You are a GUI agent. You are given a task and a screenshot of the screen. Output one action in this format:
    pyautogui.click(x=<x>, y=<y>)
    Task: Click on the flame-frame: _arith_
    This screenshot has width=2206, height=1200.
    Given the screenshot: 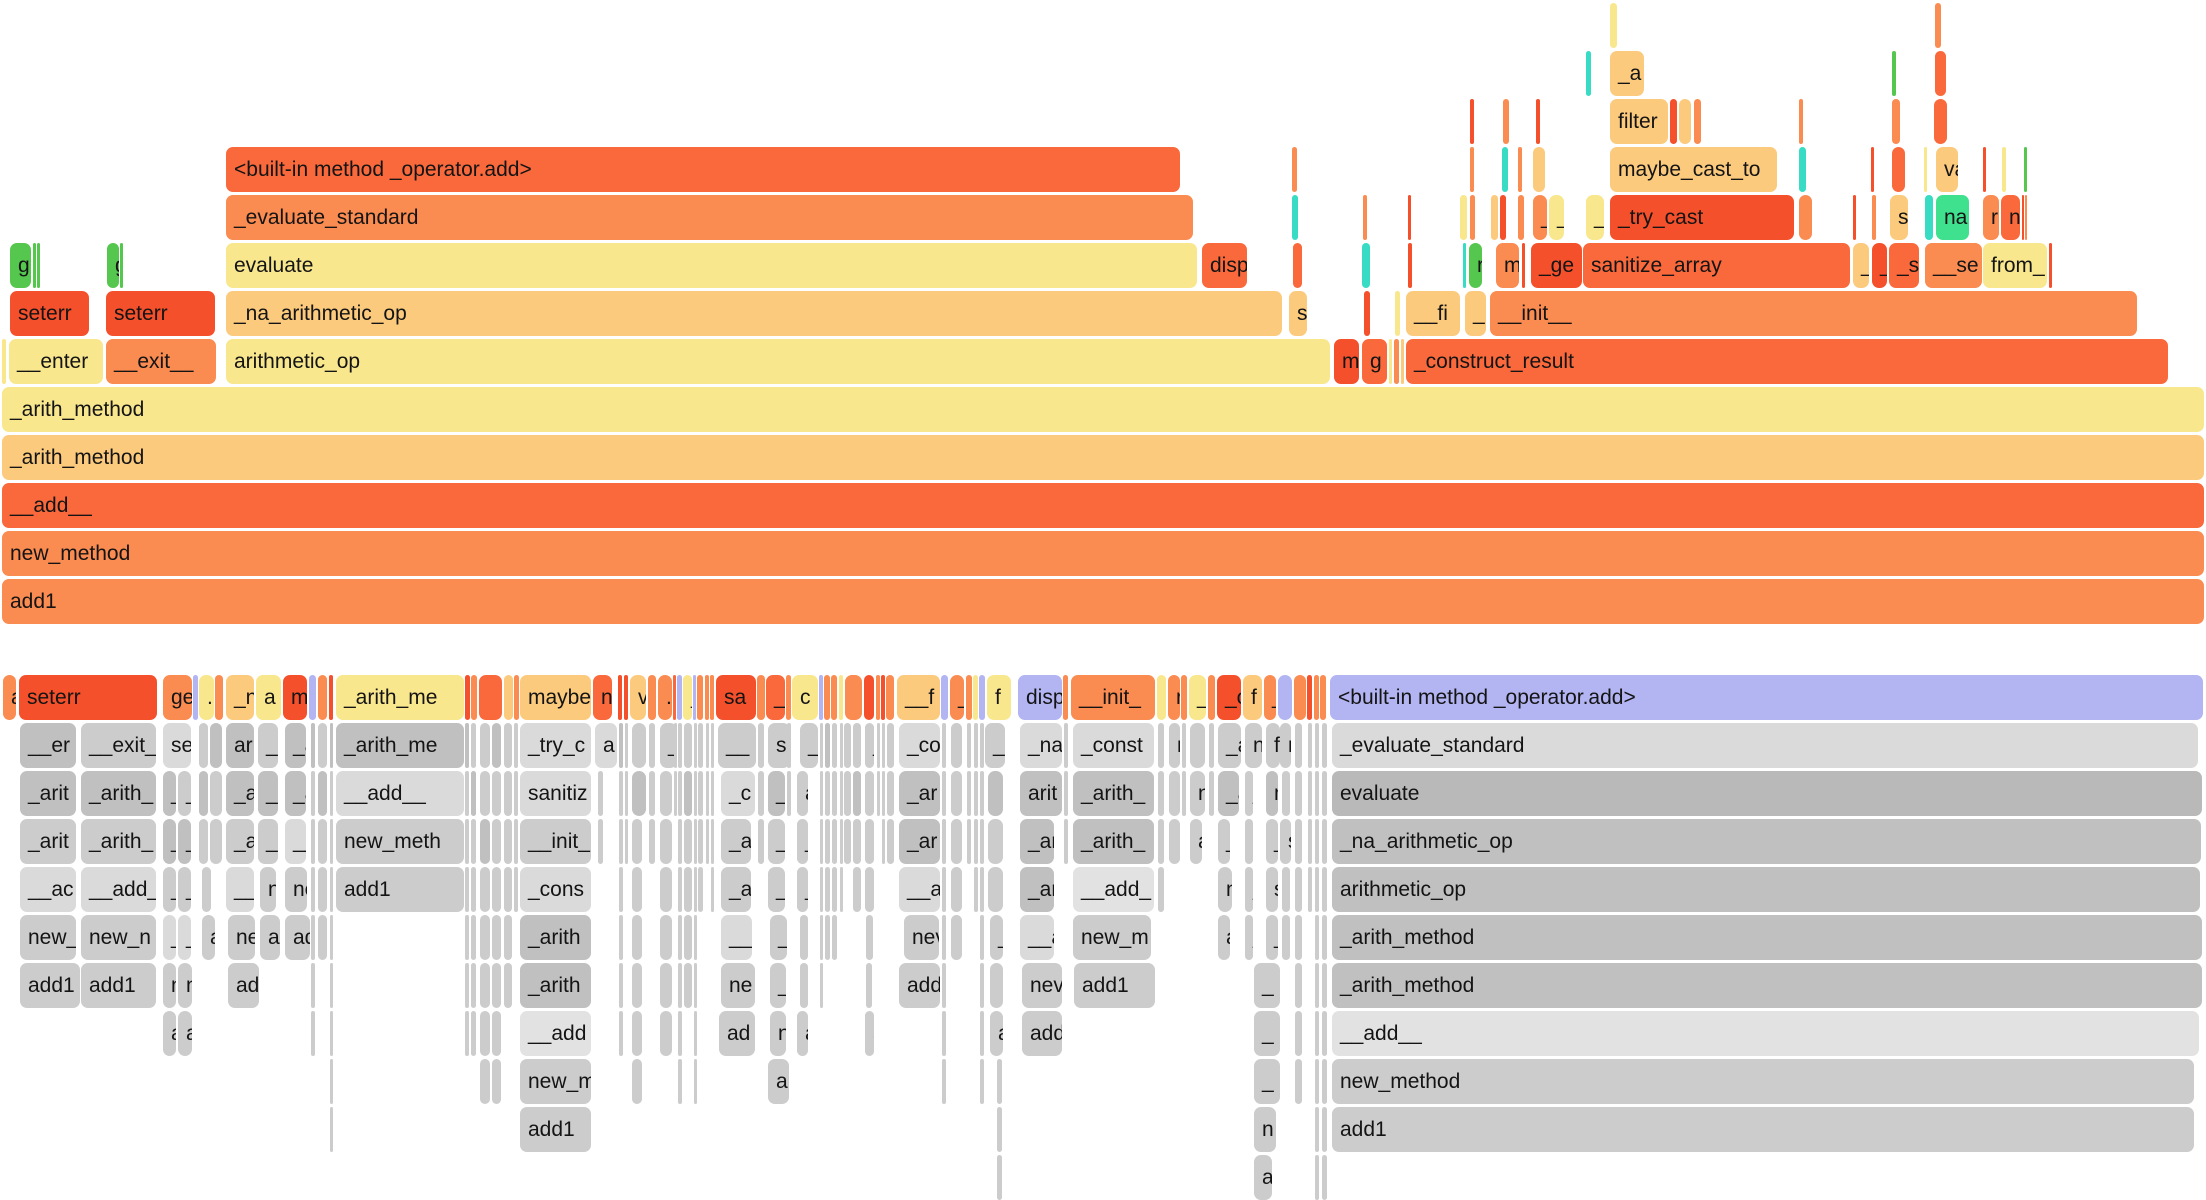 What is the action you would take?
    pyautogui.click(x=1113, y=841)
    